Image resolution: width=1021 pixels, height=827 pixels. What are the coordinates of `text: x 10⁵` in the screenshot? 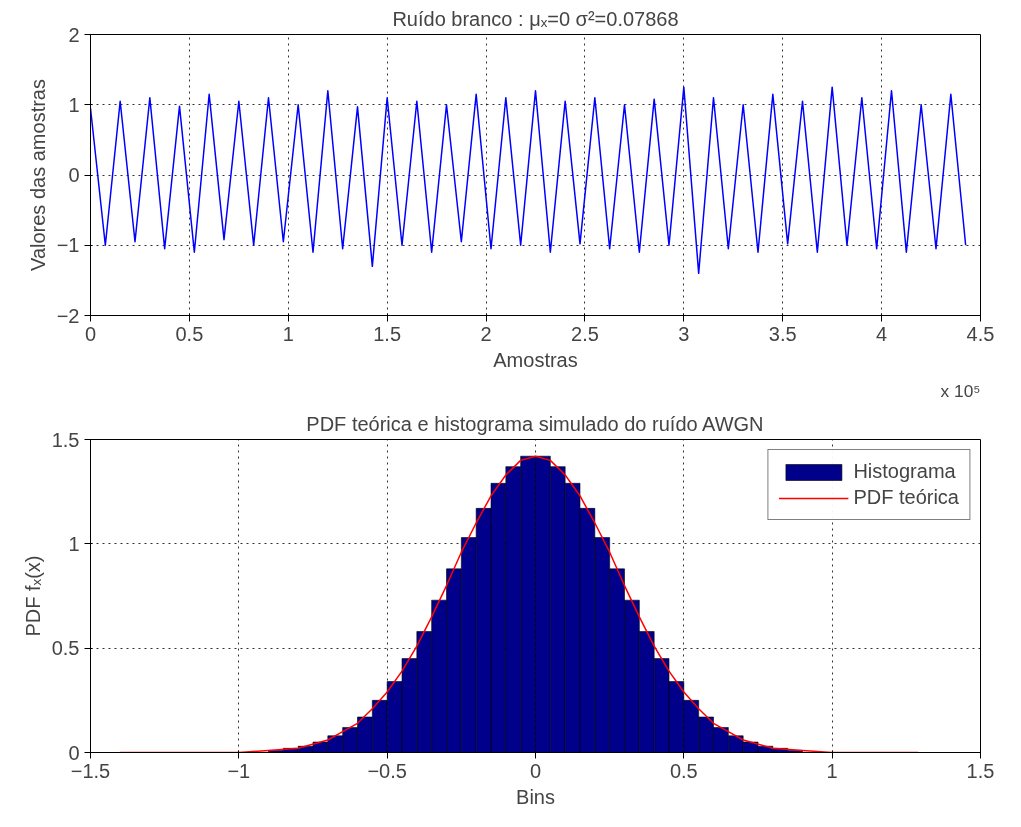 It's located at (960, 390).